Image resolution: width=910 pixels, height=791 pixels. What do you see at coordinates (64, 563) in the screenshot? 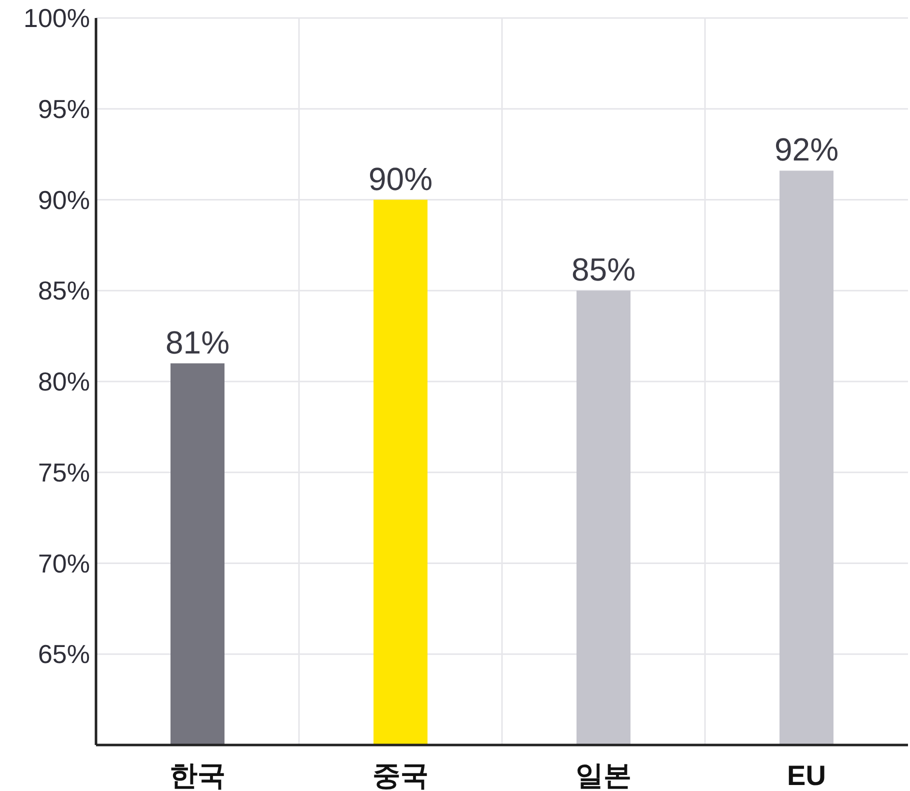
I see `y-tick-label: 70%` at bounding box center [64, 563].